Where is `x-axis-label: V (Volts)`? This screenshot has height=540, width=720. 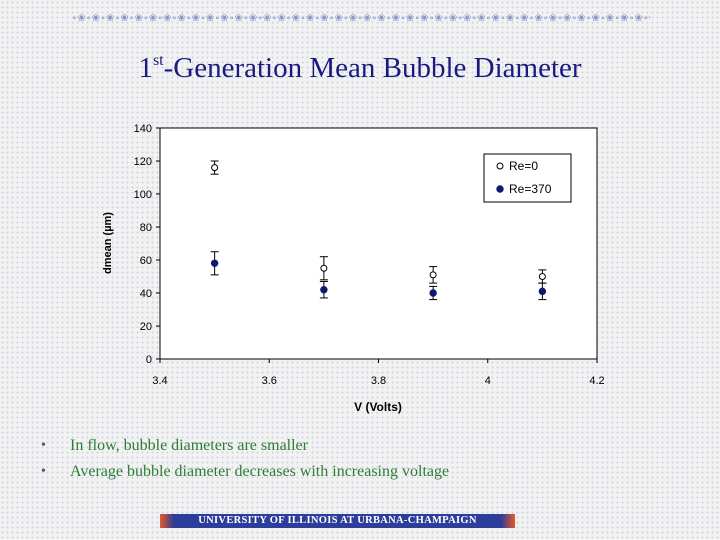
x-axis-label: V (Volts) is located at coordinates (378, 407).